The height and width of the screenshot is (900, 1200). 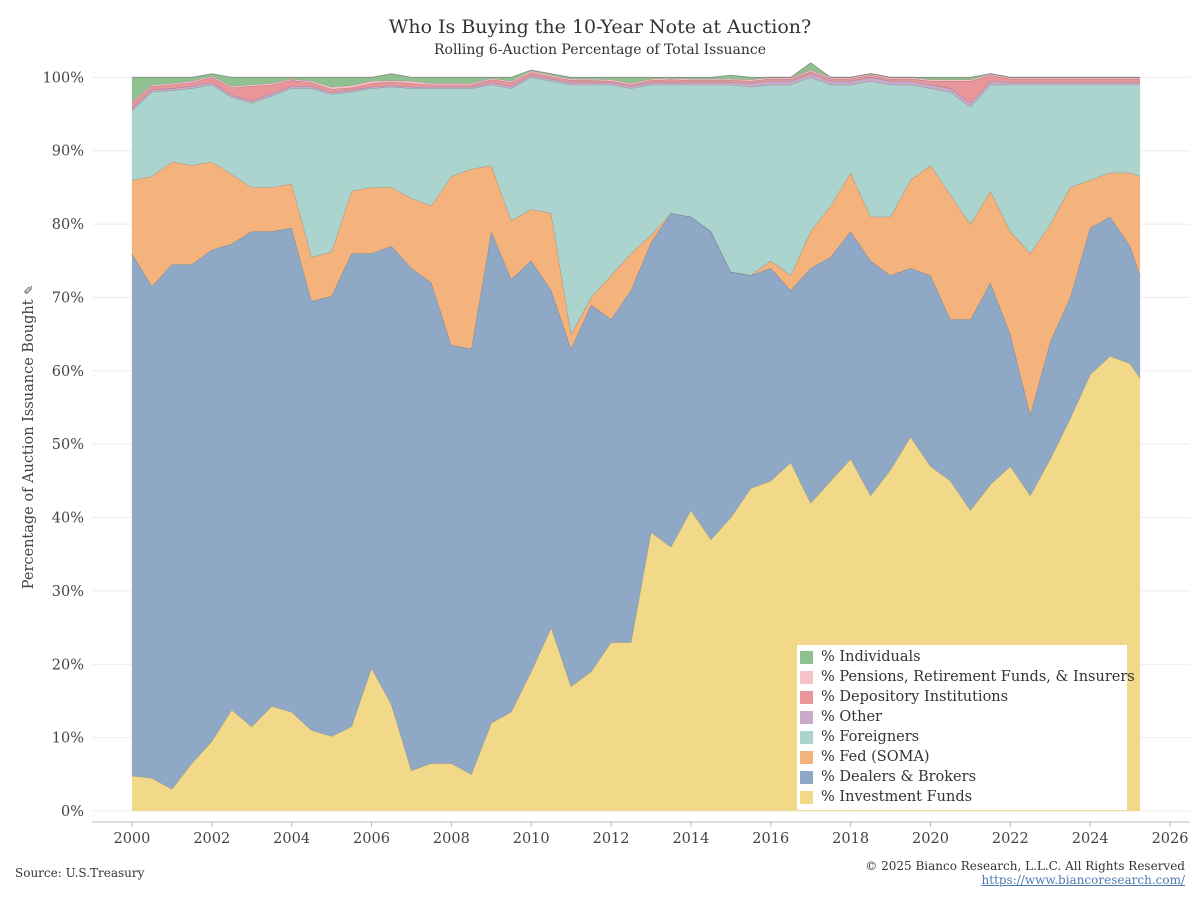 What do you see at coordinates (930, 839) in the screenshot?
I see `x-tick-label: 2020` at bounding box center [930, 839].